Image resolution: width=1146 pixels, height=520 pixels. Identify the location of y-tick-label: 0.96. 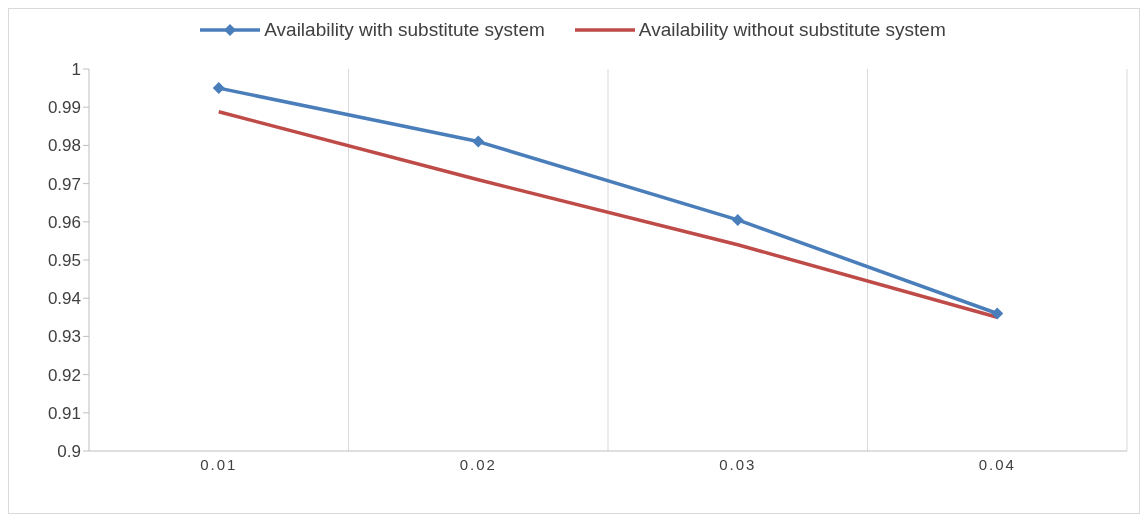
(64, 222).